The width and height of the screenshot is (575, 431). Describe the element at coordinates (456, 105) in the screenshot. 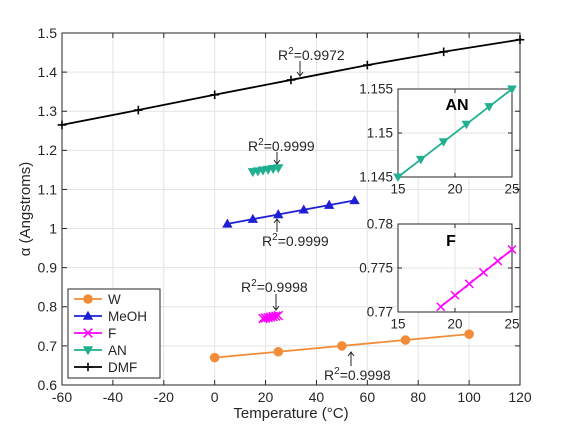

I see `inset-title: AN` at that location.